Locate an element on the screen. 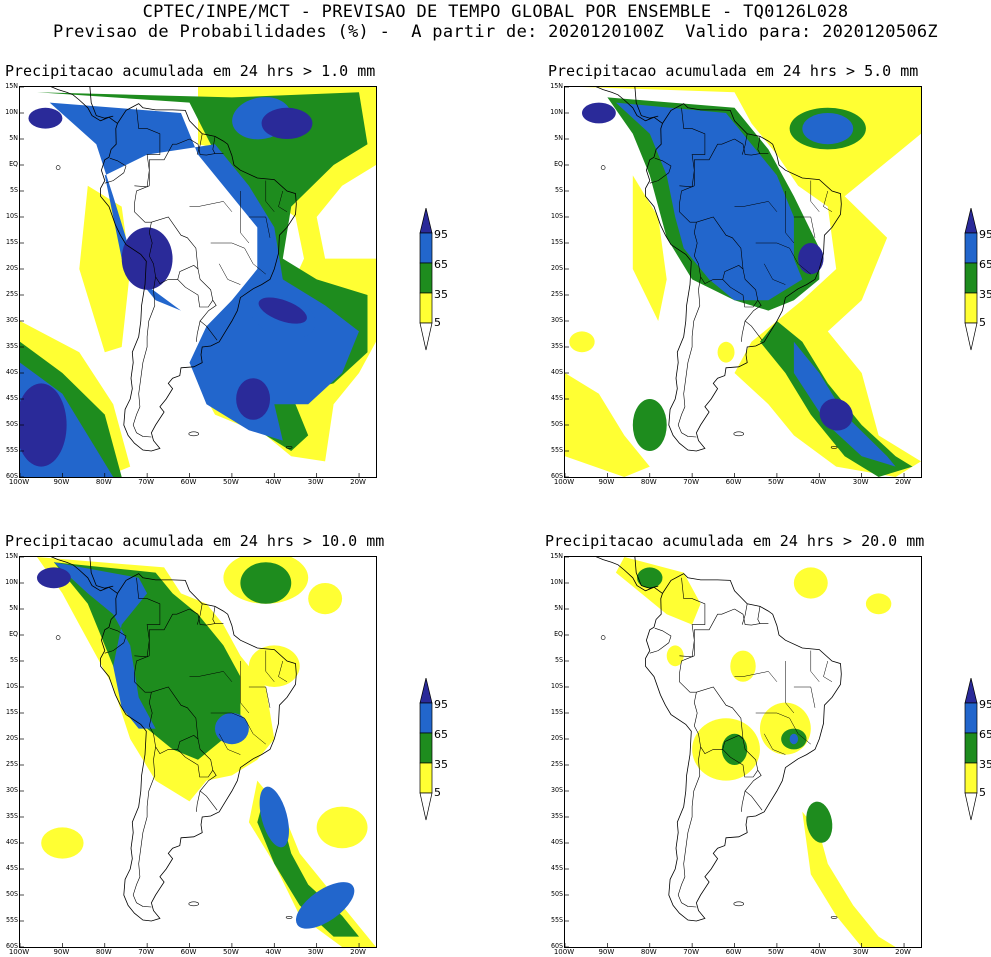 The image size is (991, 957). lat-label: 15N is located at coordinates (556, 556).